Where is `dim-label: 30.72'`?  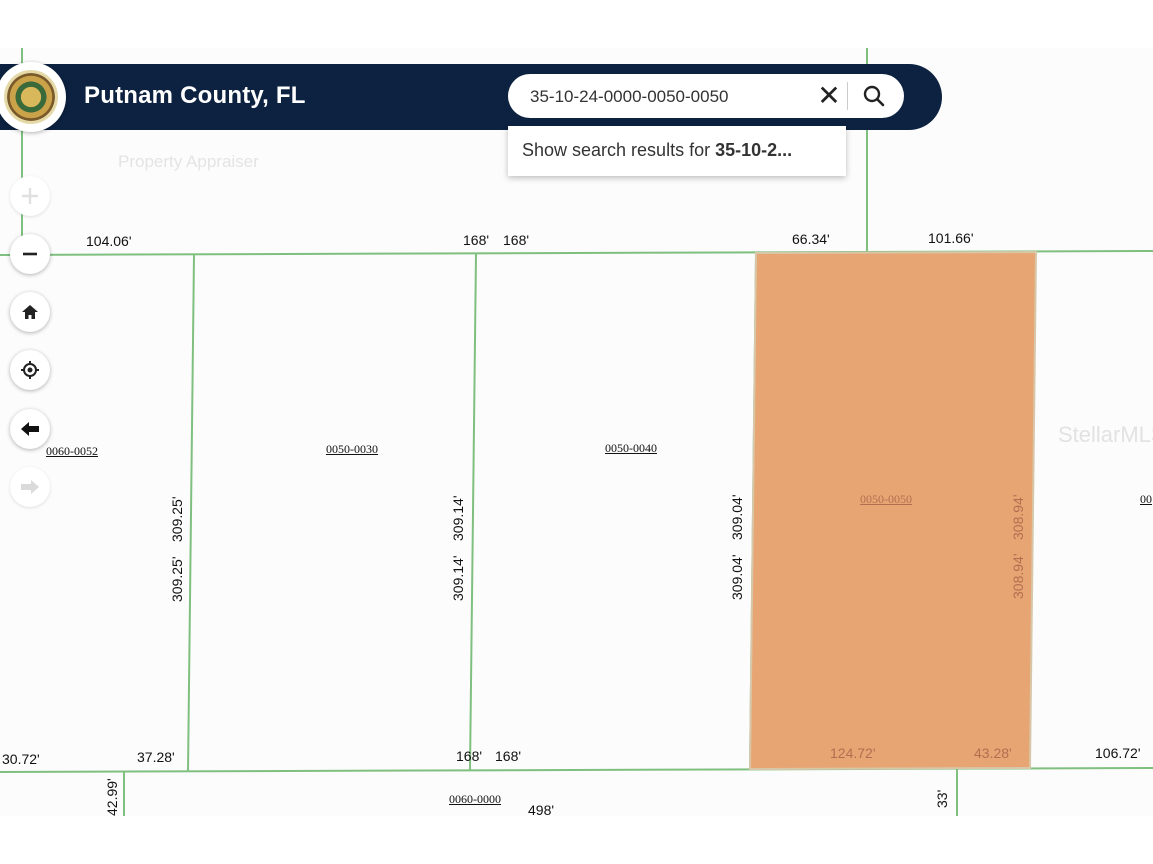 dim-label: 30.72' is located at coordinates (21, 759).